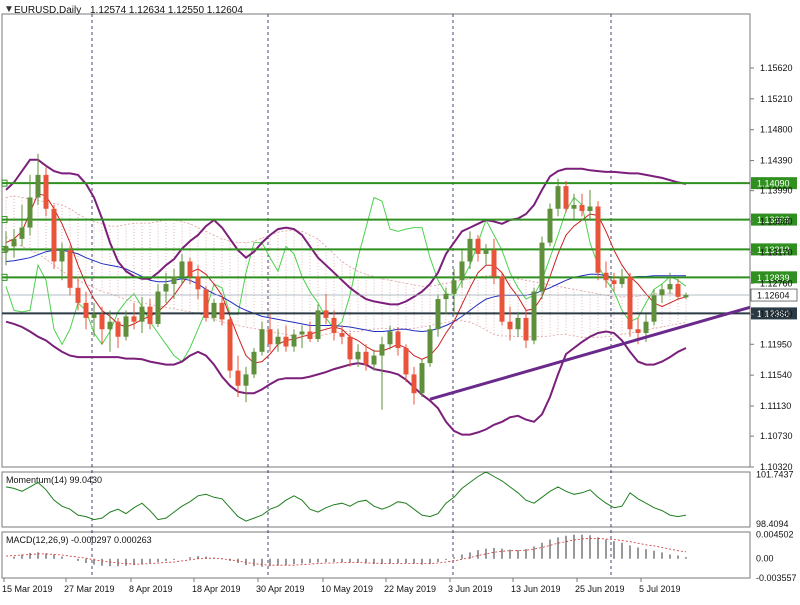  I want to click on y-tick-label: 1.11950, so click(776, 344).